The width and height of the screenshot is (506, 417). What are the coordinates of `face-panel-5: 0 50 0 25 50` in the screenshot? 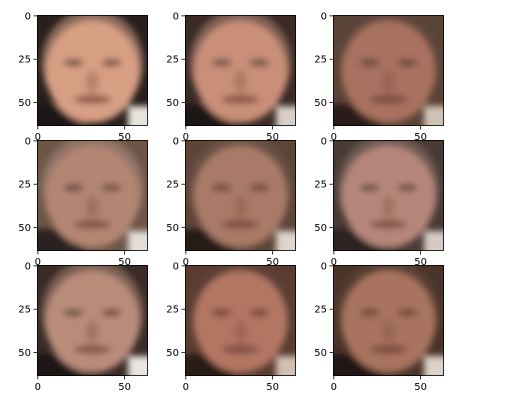 It's located at (231, 202).